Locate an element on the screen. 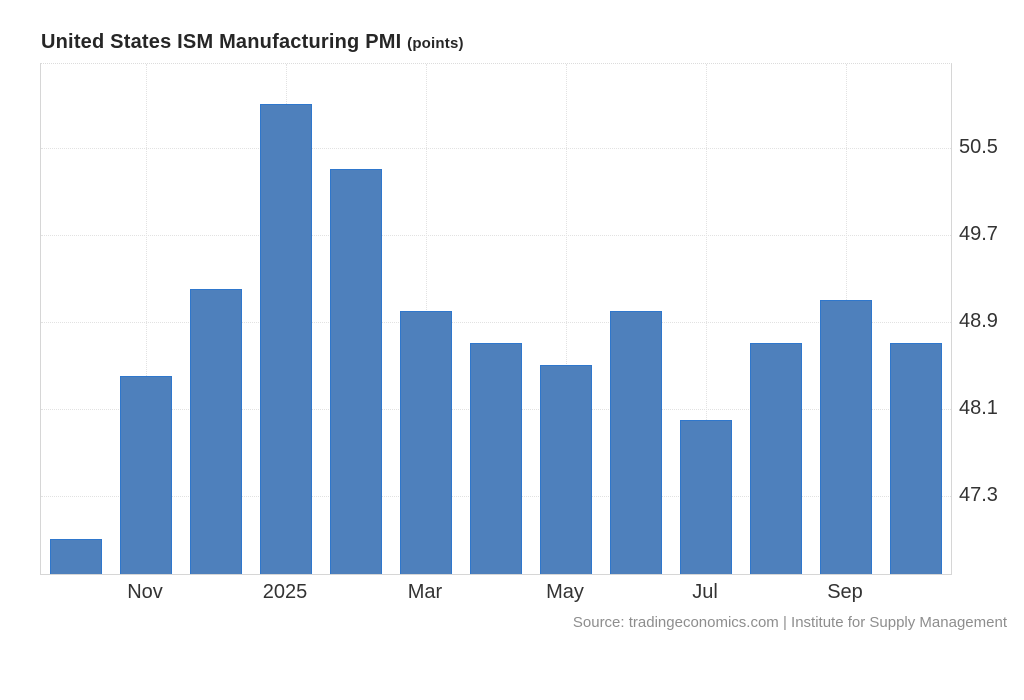 The width and height of the screenshot is (1024, 700). x-axis-tick-label: Jul is located at coordinates (705, 592).